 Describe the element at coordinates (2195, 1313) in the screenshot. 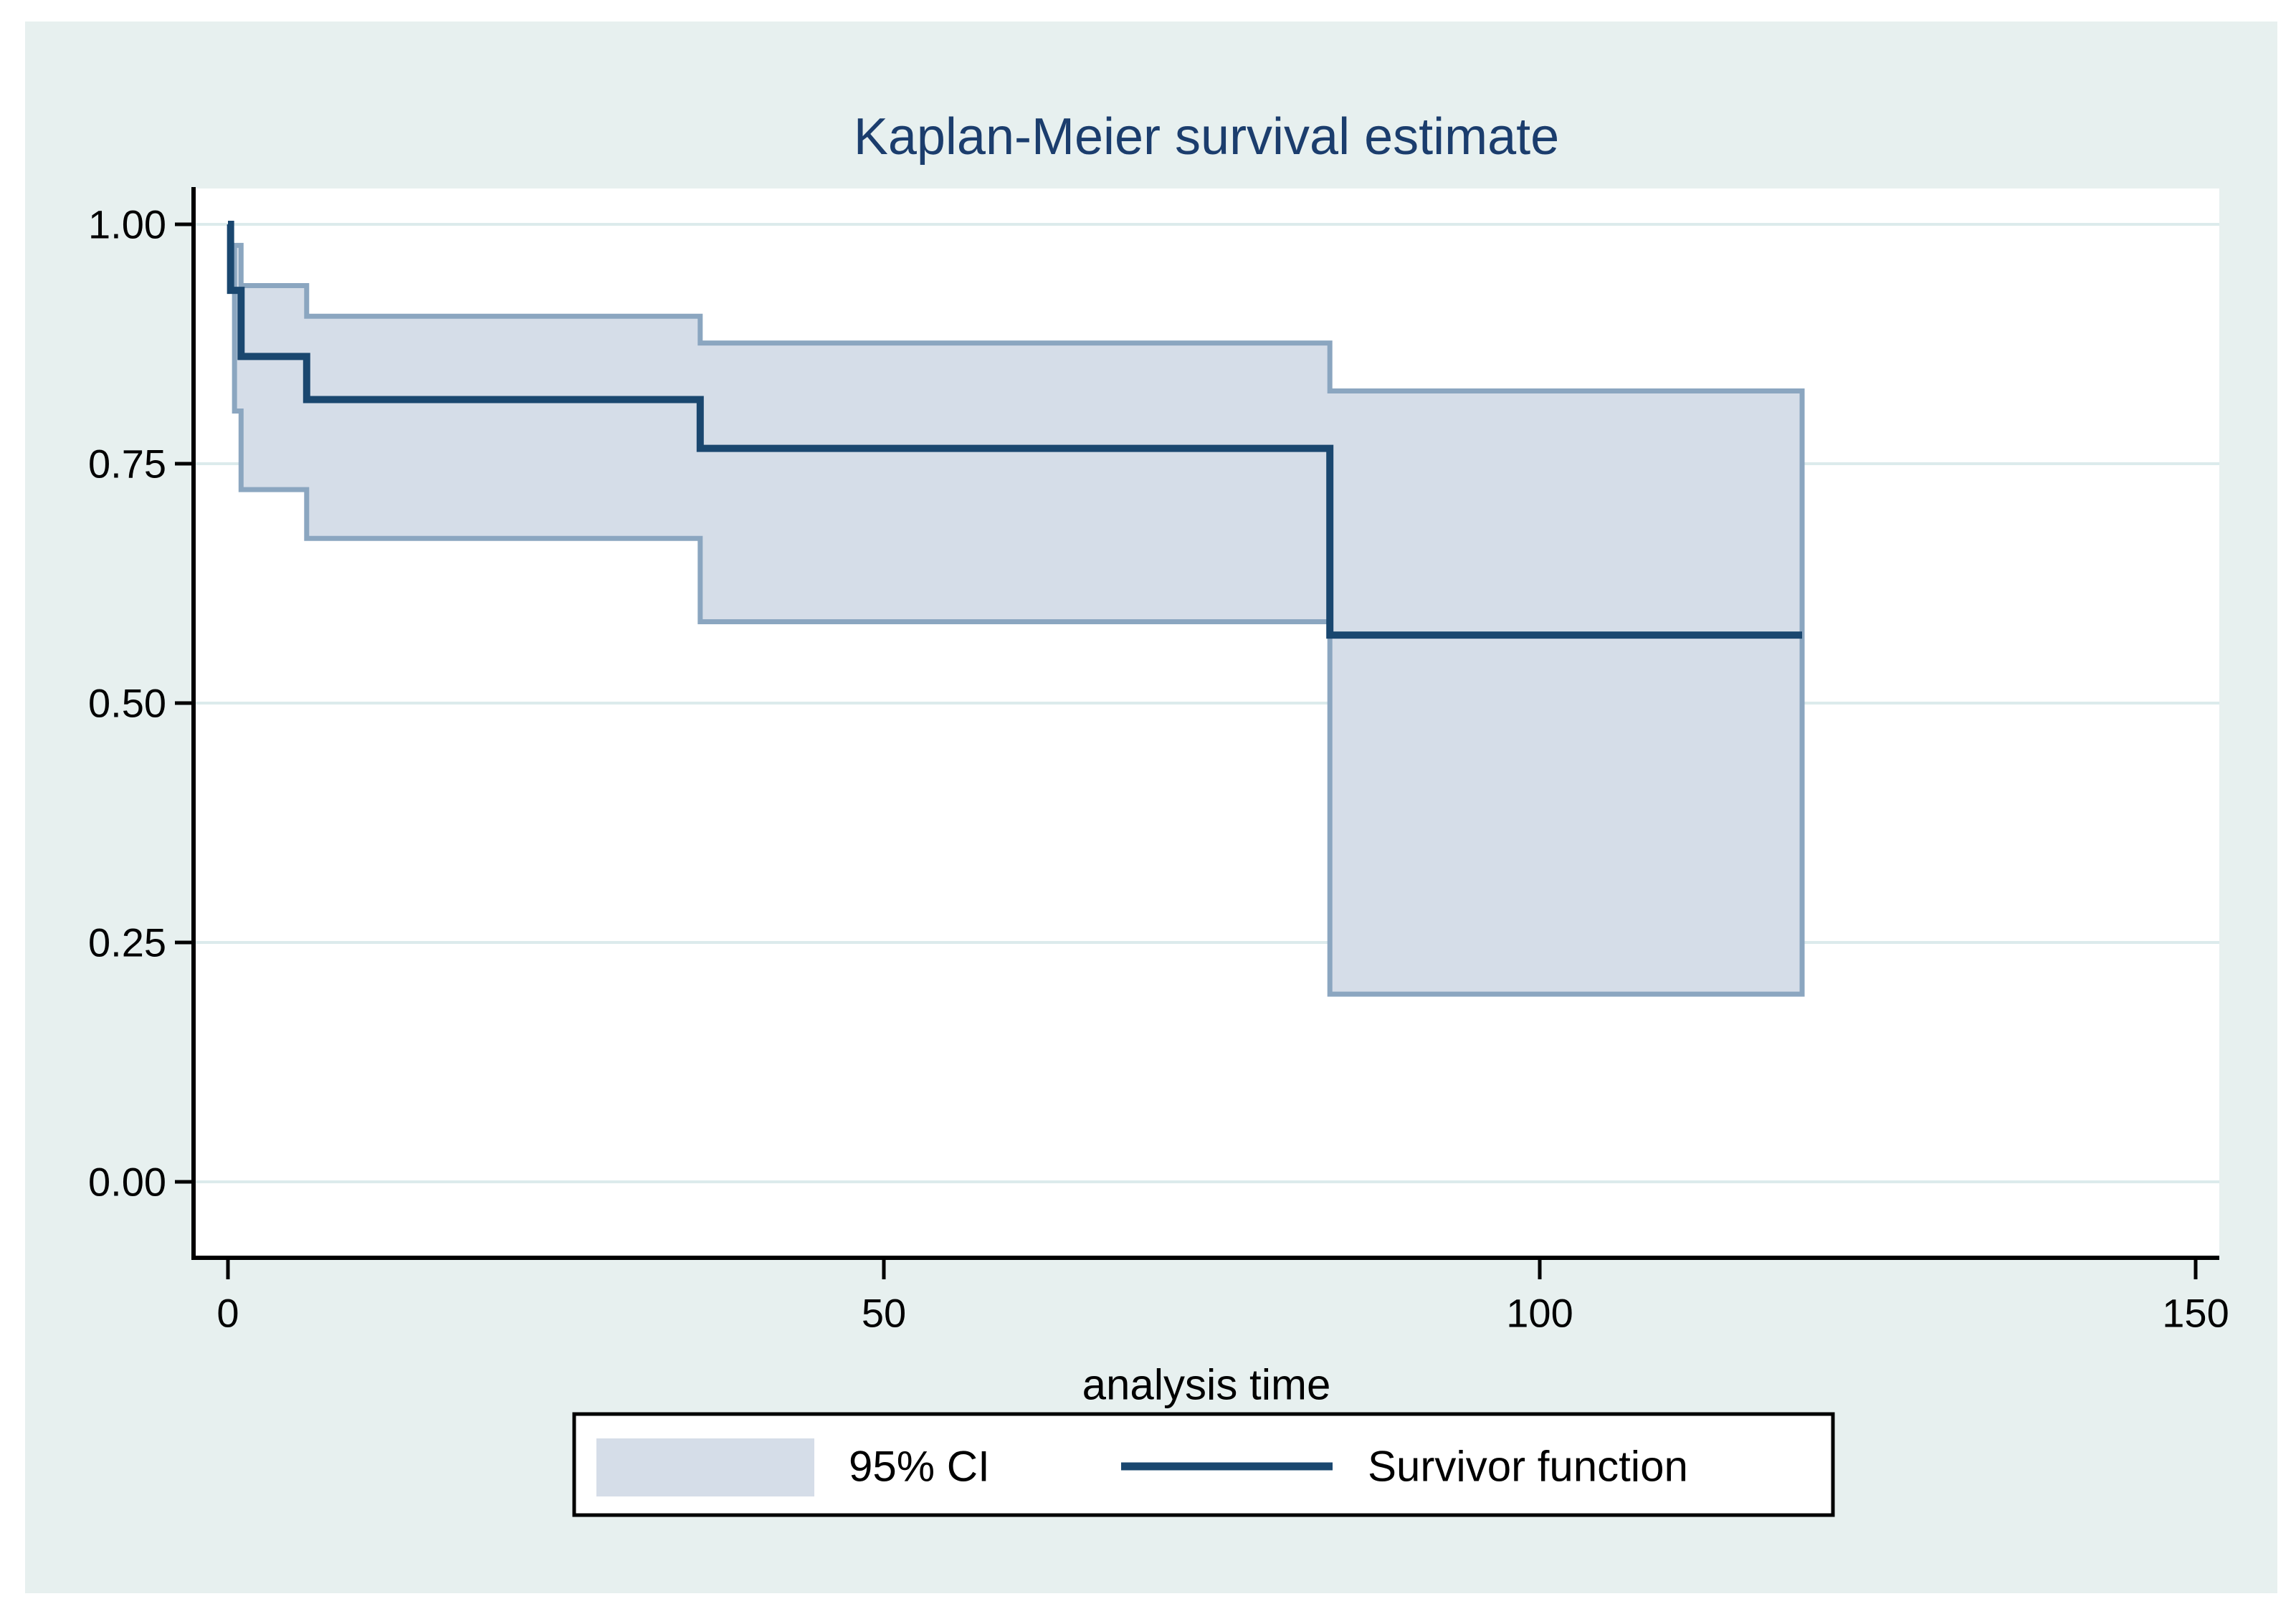

I see `x-tick-label: 150` at that location.